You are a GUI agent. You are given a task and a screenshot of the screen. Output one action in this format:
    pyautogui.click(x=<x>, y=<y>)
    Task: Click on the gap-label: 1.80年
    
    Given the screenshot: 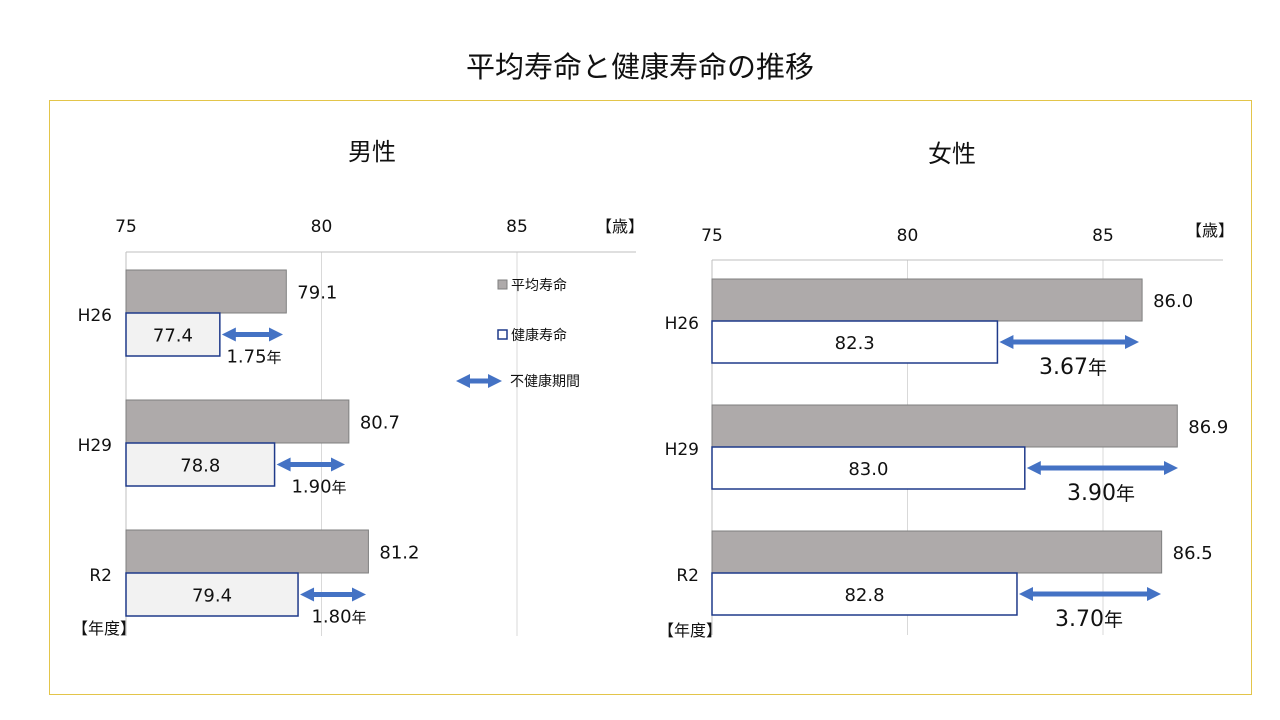 What is the action you would take?
    pyautogui.click(x=338, y=617)
    